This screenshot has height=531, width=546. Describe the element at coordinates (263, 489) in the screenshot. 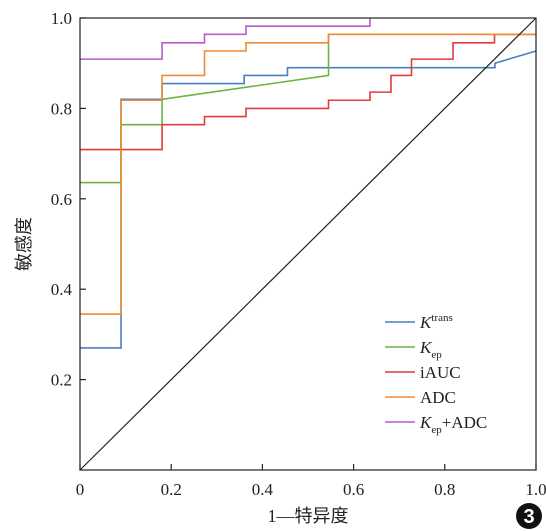

I see `x-tick-label: 0.4` at that location.